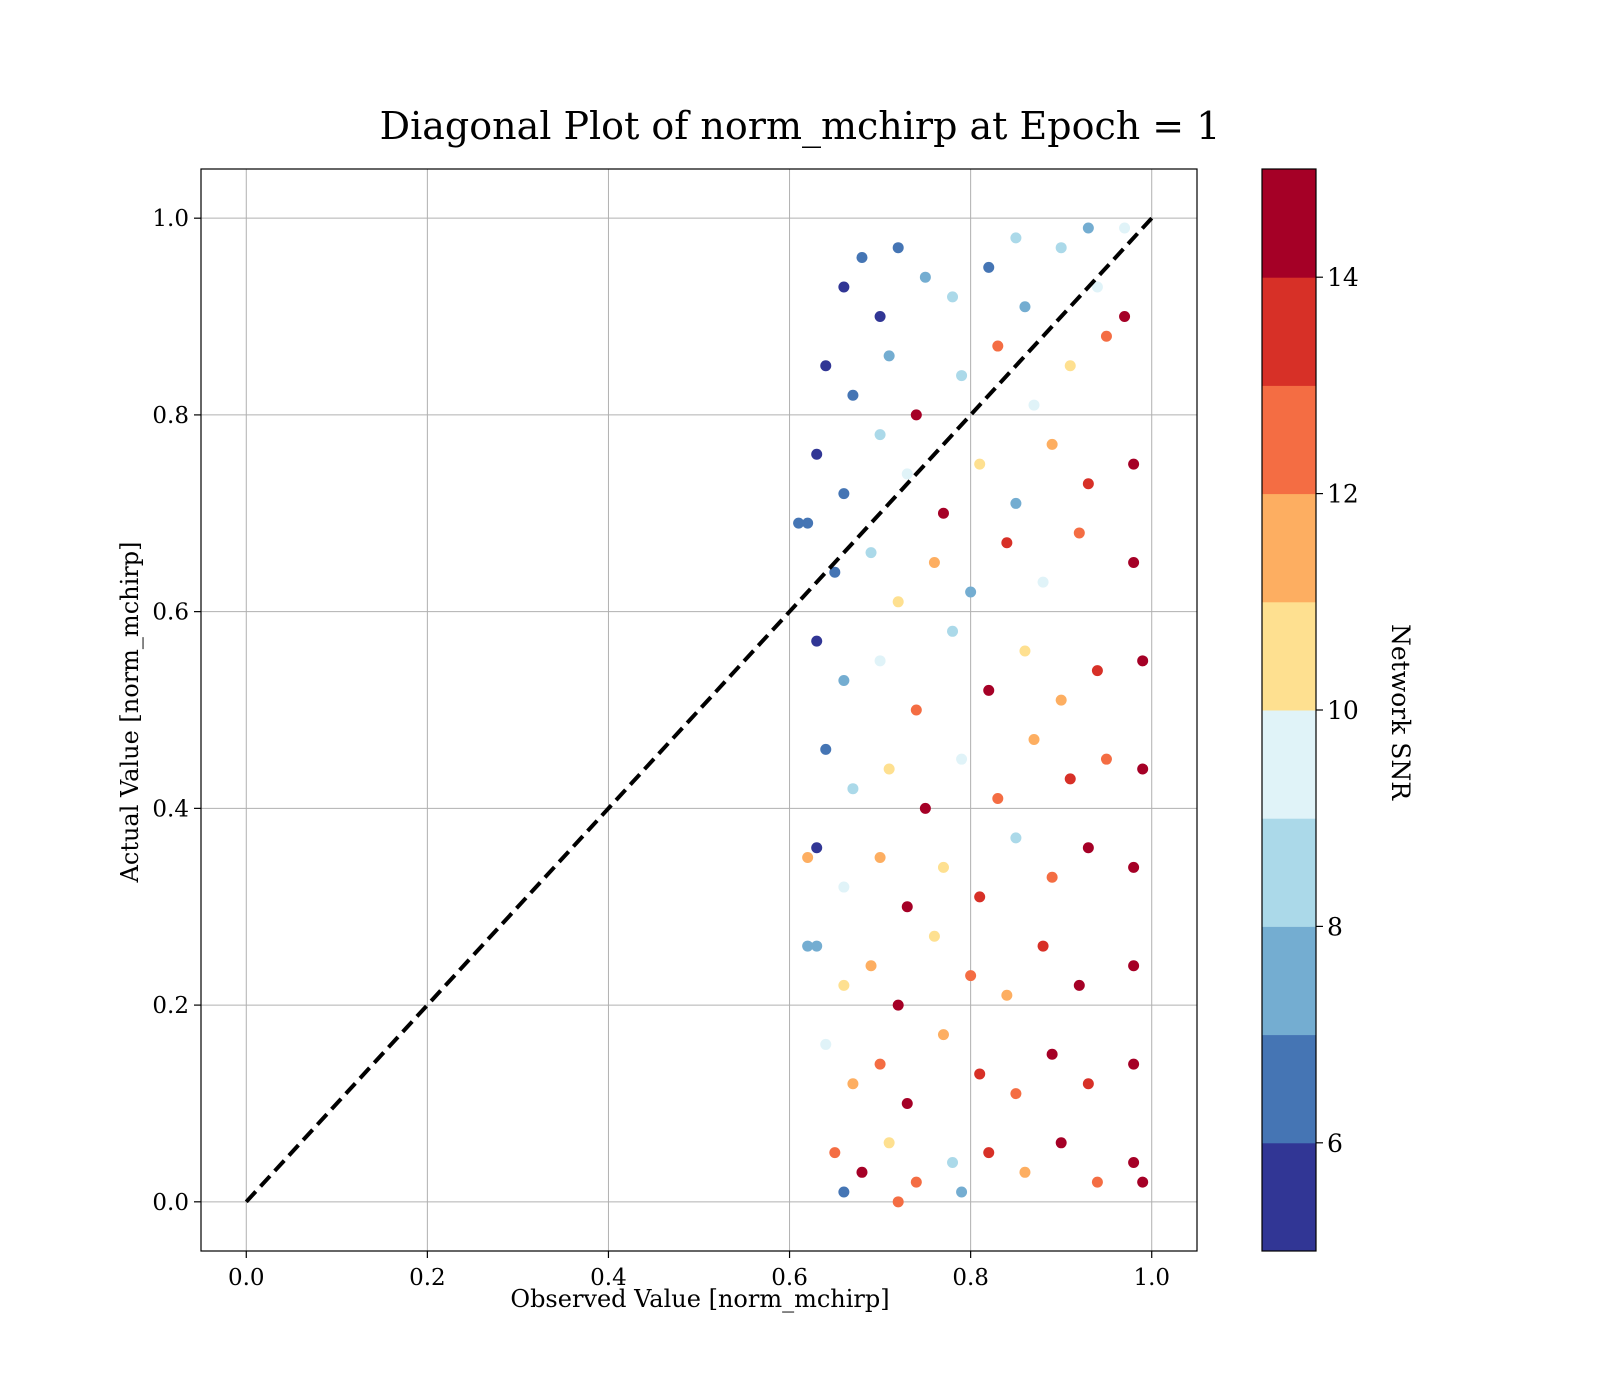 This screenshot has width=1600, height=1400. Describe the element at coordinates (170, 1006) in the screenshot. I see `y-tick-label: 0.2` at that location.